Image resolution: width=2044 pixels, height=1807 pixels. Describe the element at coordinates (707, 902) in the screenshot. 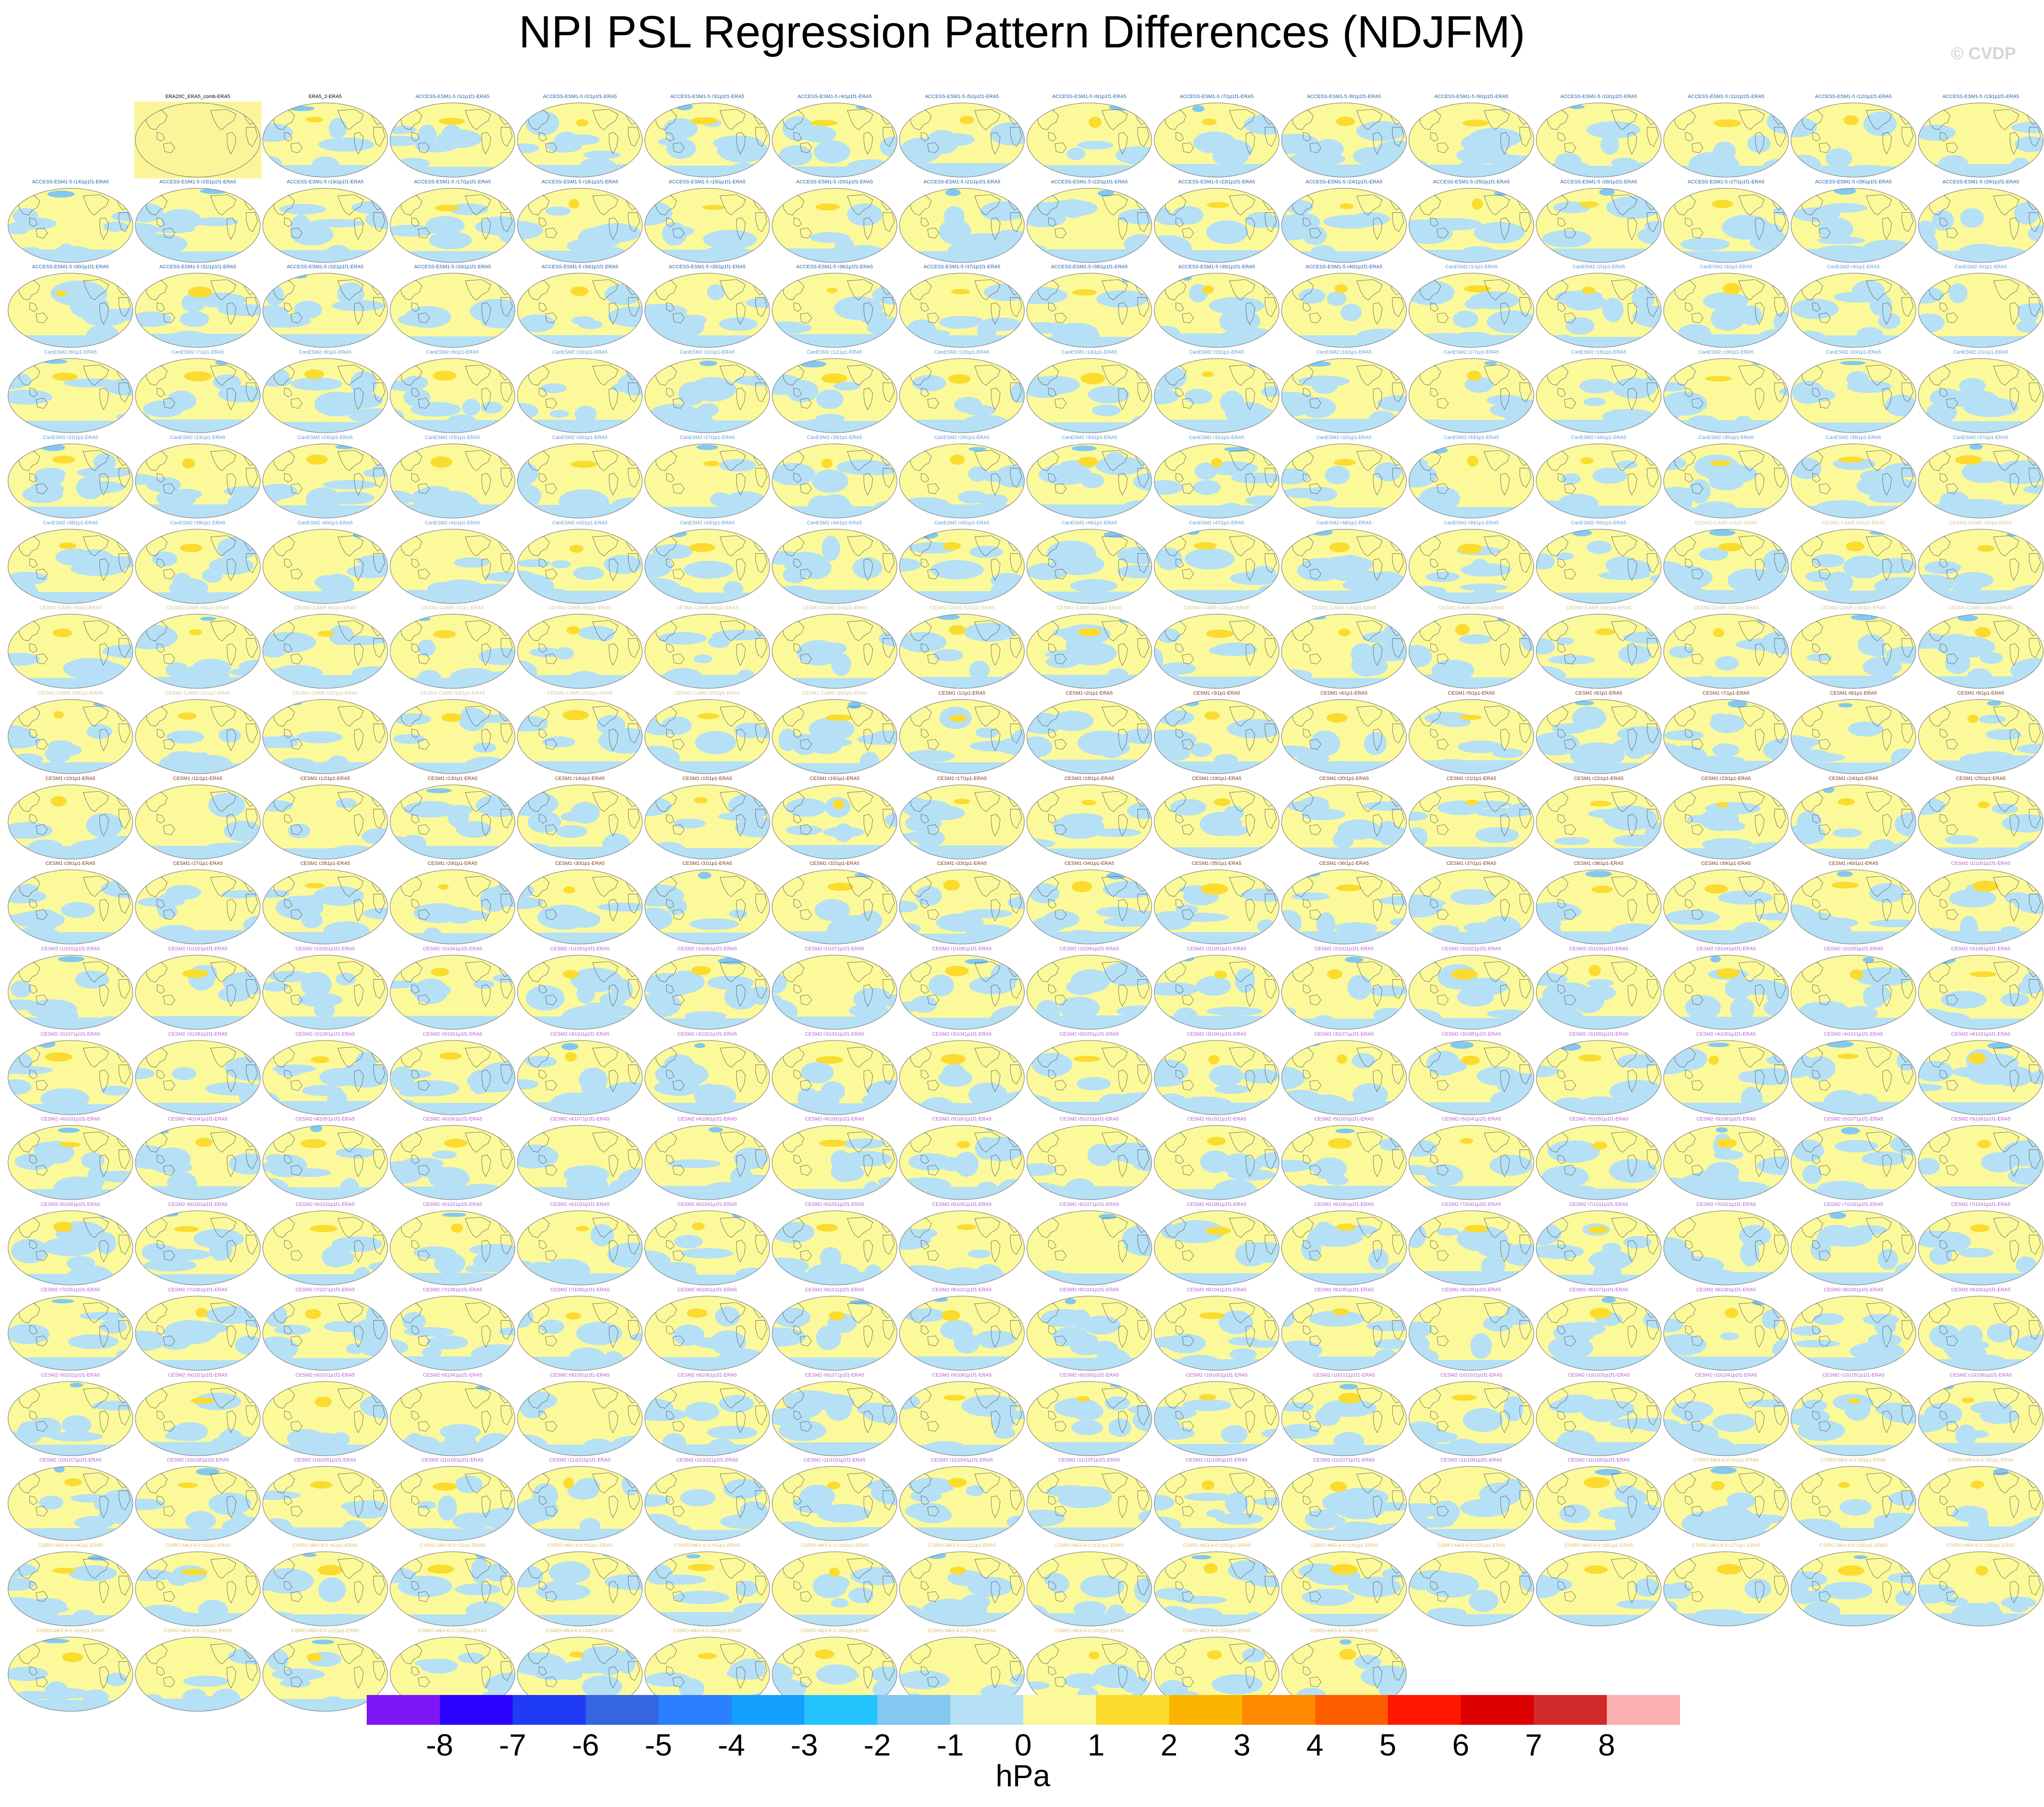

I see `map-panel: CESM1 r31i1p1-ERA5` at that location.